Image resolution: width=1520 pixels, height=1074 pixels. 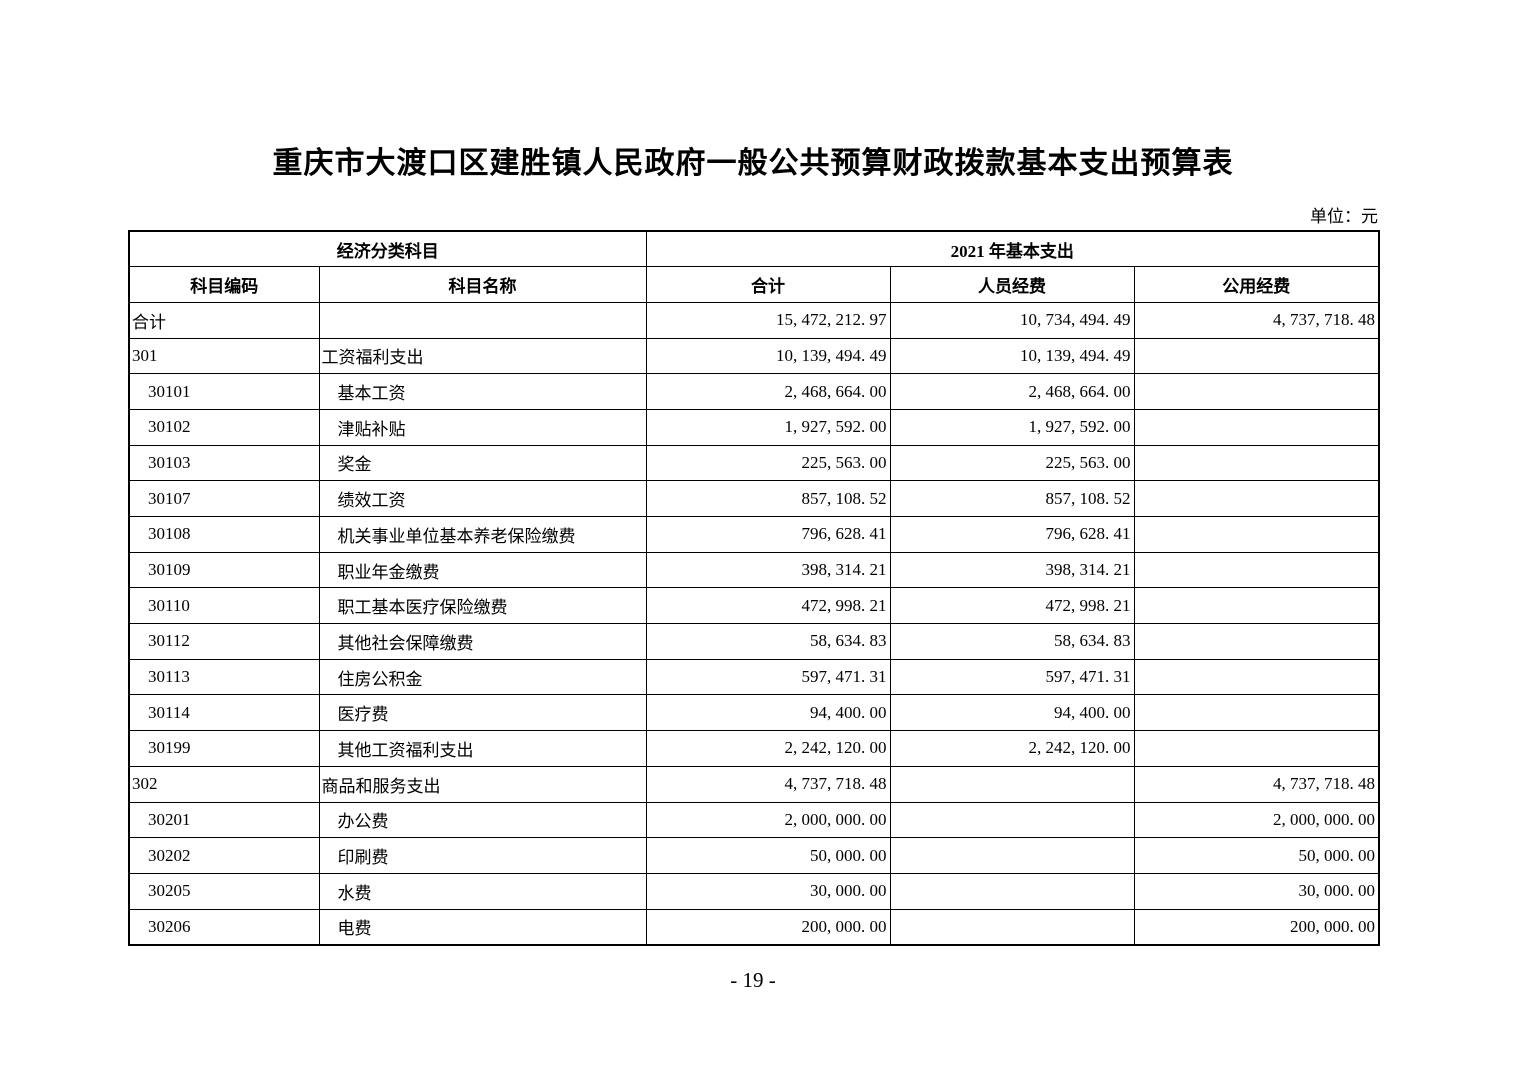 I want to click on personnel-funds-cell: 225, 563. 00, so click(x=1012, y=463).